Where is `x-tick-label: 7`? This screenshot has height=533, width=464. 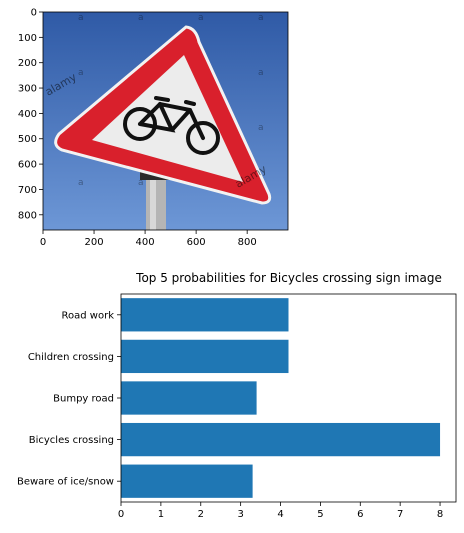
x-tick-label: 7 is located at coordinates (400, 514).